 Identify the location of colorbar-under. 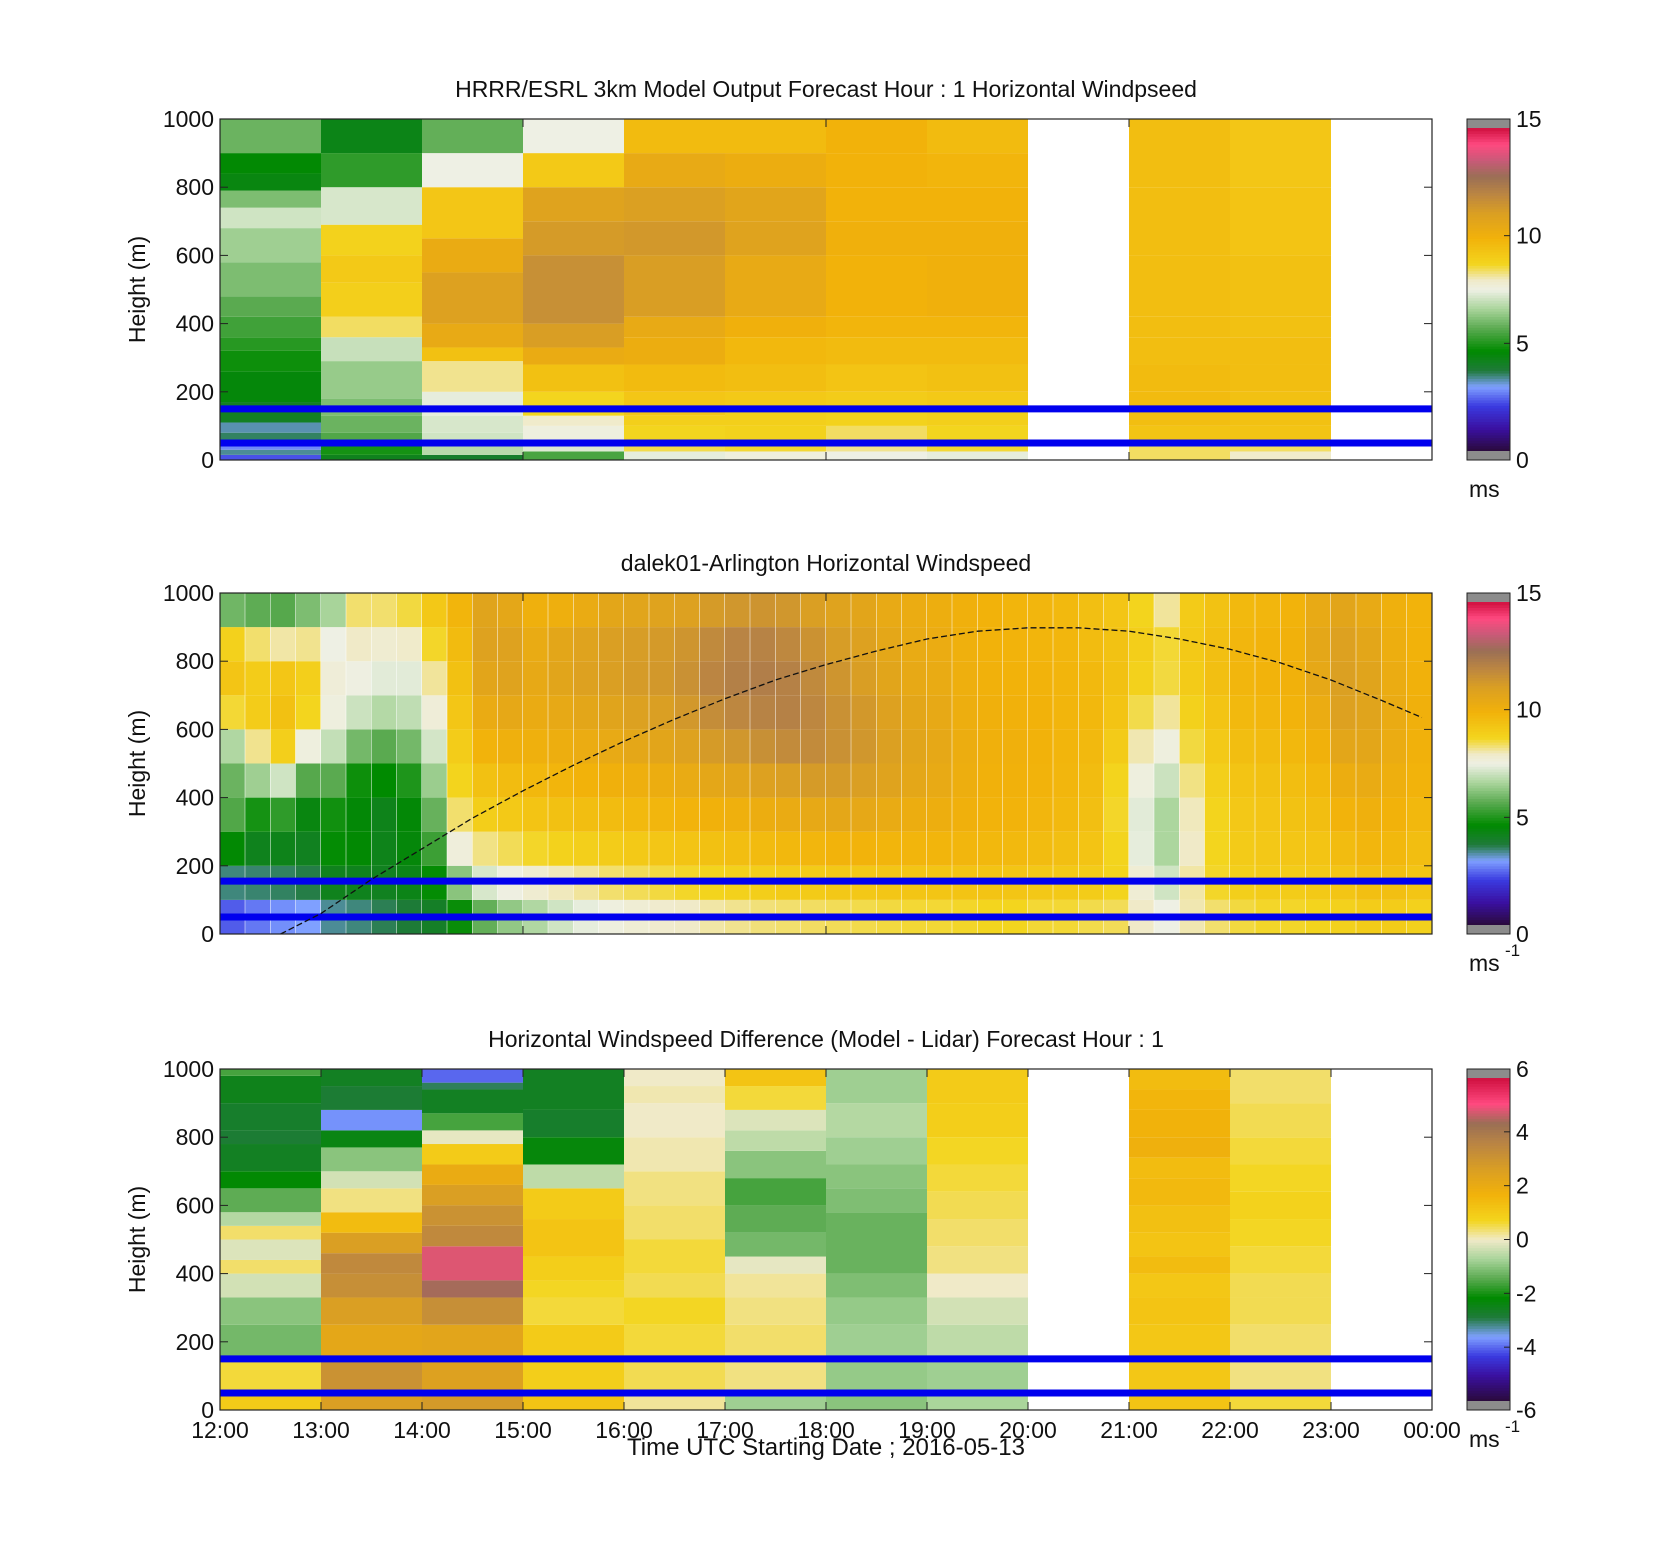
(1488, 929).